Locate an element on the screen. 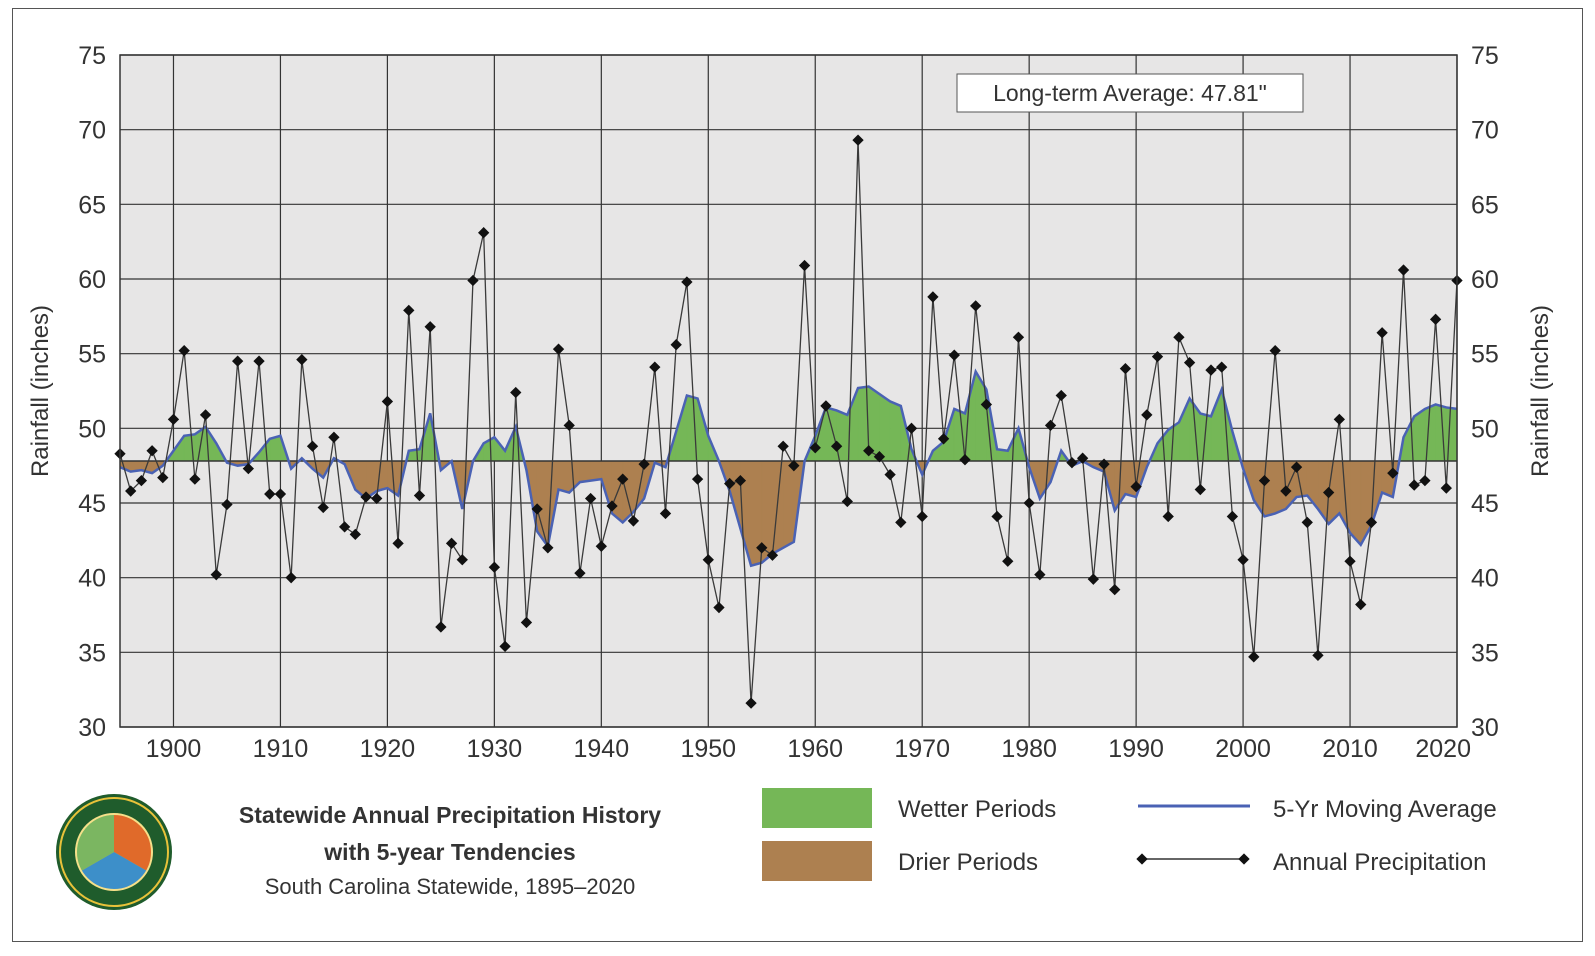 This screenshot has height=956, width=1595. y-tick-label-right: 75 is located at coordinates (1485, 56).